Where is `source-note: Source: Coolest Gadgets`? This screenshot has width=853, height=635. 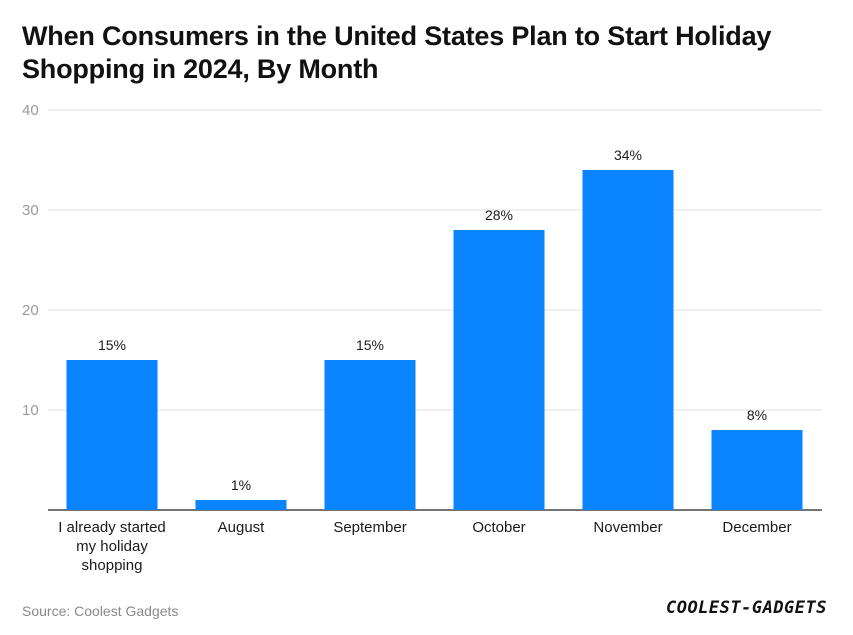 source-note: Source: Coolest Gadgets is located at coordinates (100, 611).